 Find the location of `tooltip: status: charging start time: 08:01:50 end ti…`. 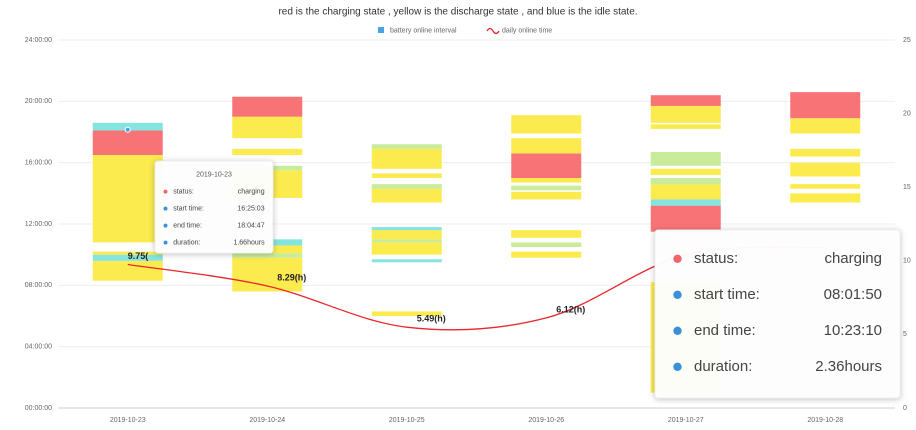

tooltip: status: charging start time: 08:01:50 end ti… is located at coordinates (777, 314).